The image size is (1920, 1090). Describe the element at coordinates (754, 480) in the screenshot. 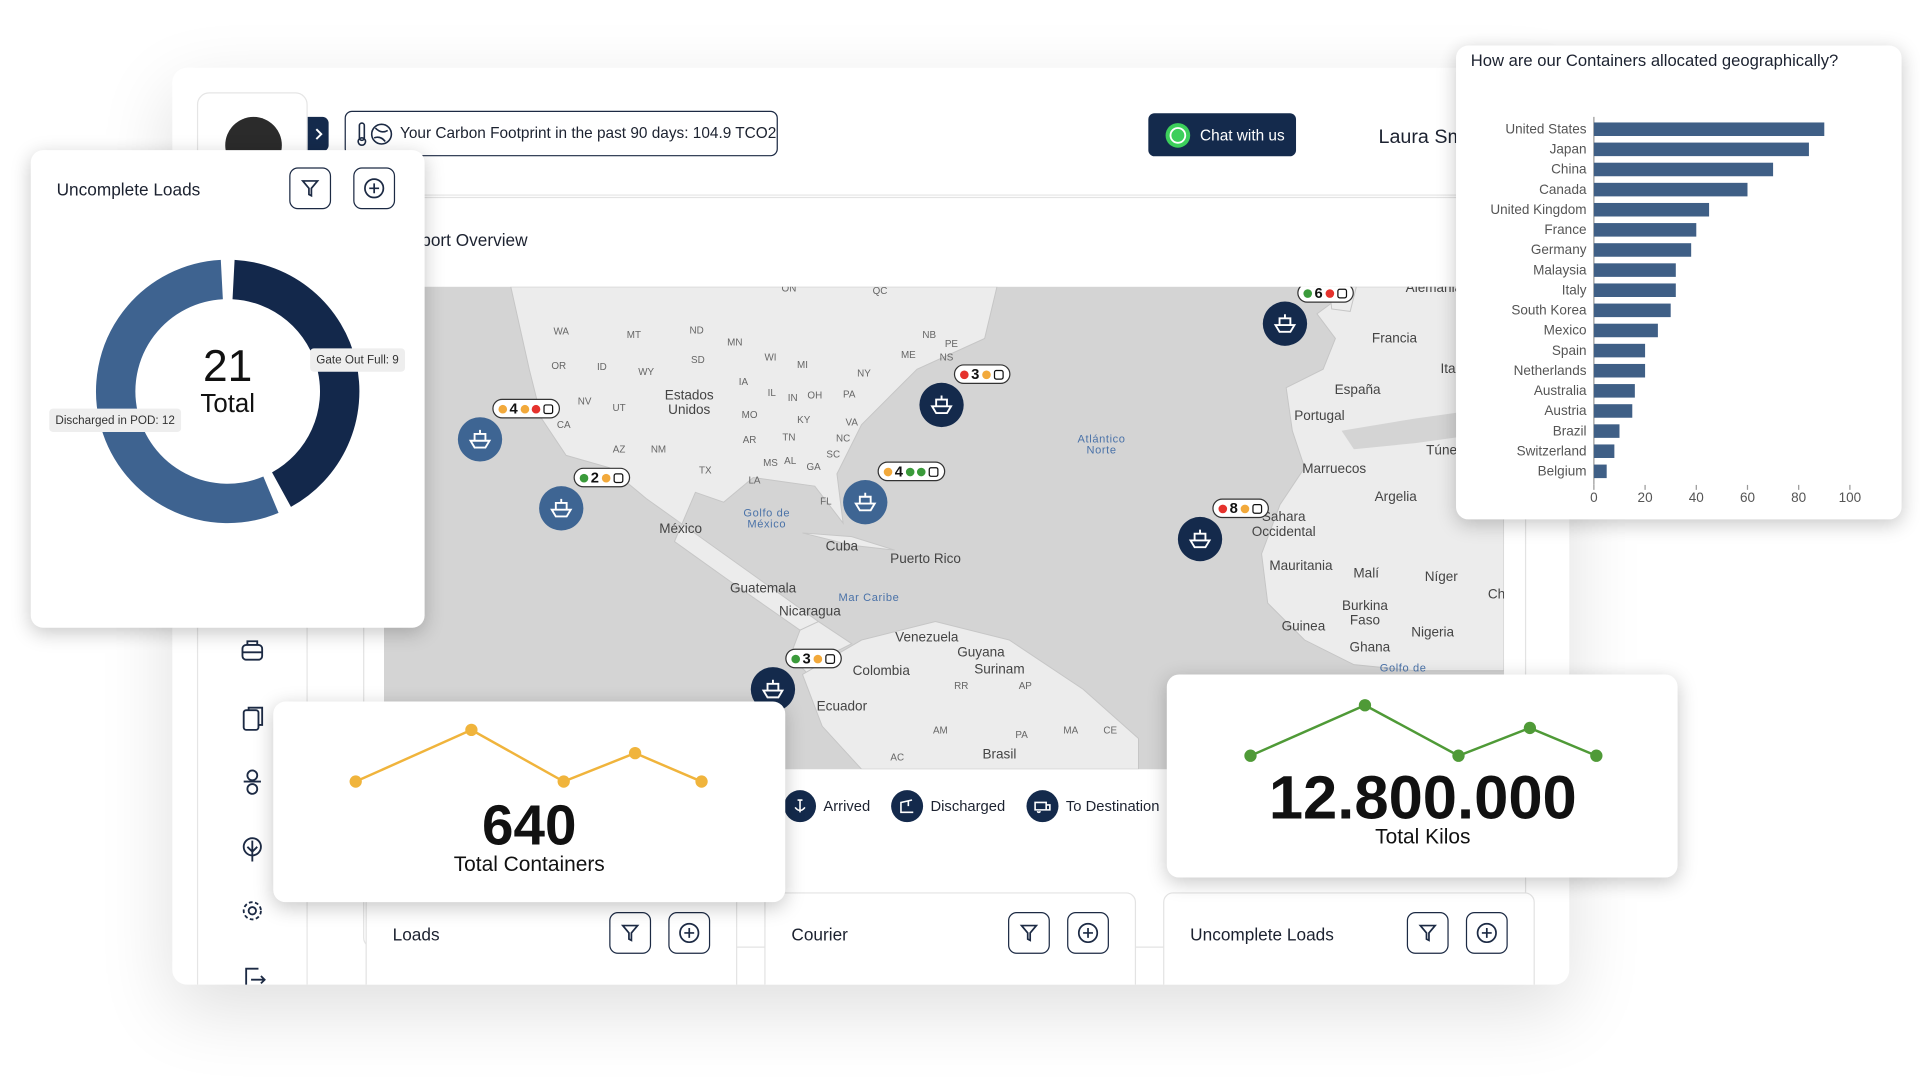

I see `map-label: LA` at that location.